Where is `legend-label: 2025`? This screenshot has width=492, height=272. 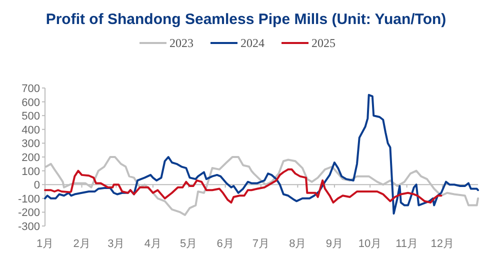
legend-label: 2025 is located at coordinates (324, 43).